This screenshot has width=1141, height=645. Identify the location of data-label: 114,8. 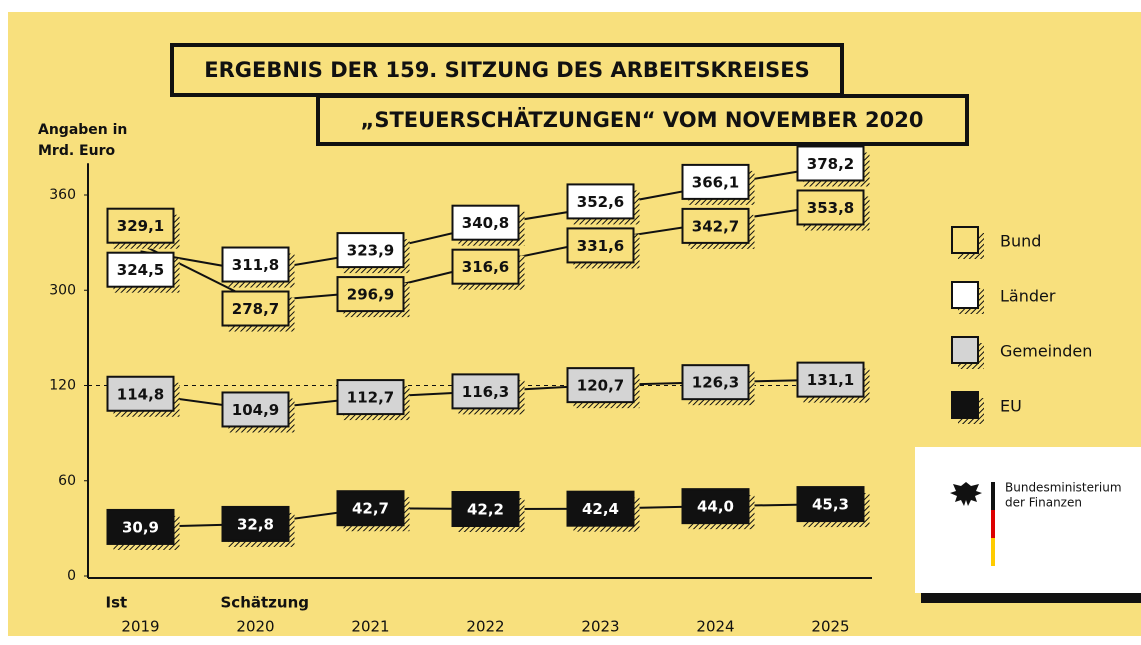
(140, 394).